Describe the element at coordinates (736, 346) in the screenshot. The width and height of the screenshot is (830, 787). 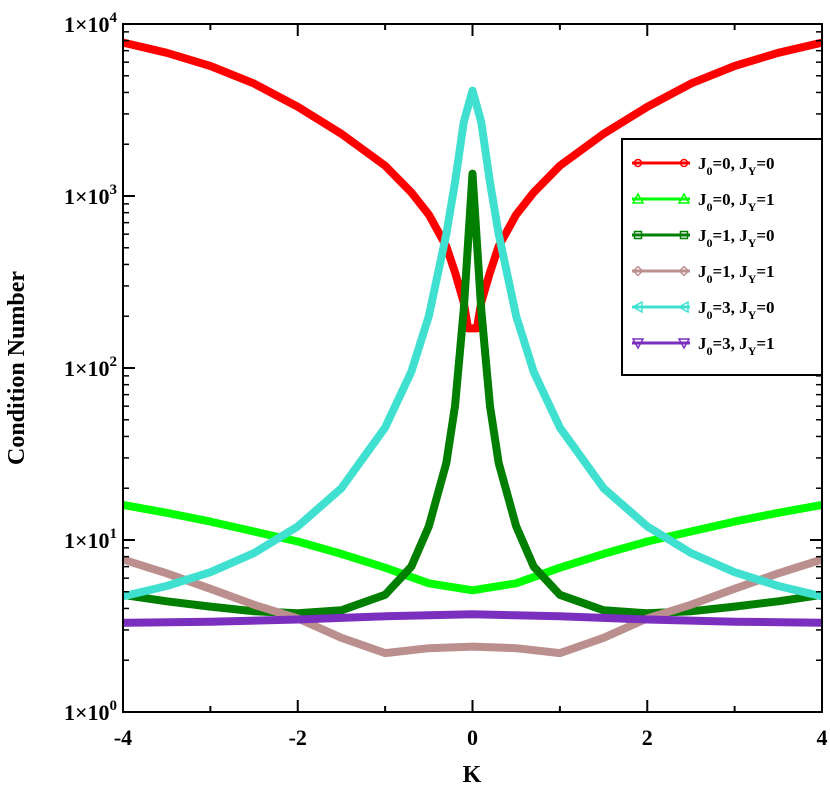
I see `legend-label-6: J0=3, JY=1` at that location.